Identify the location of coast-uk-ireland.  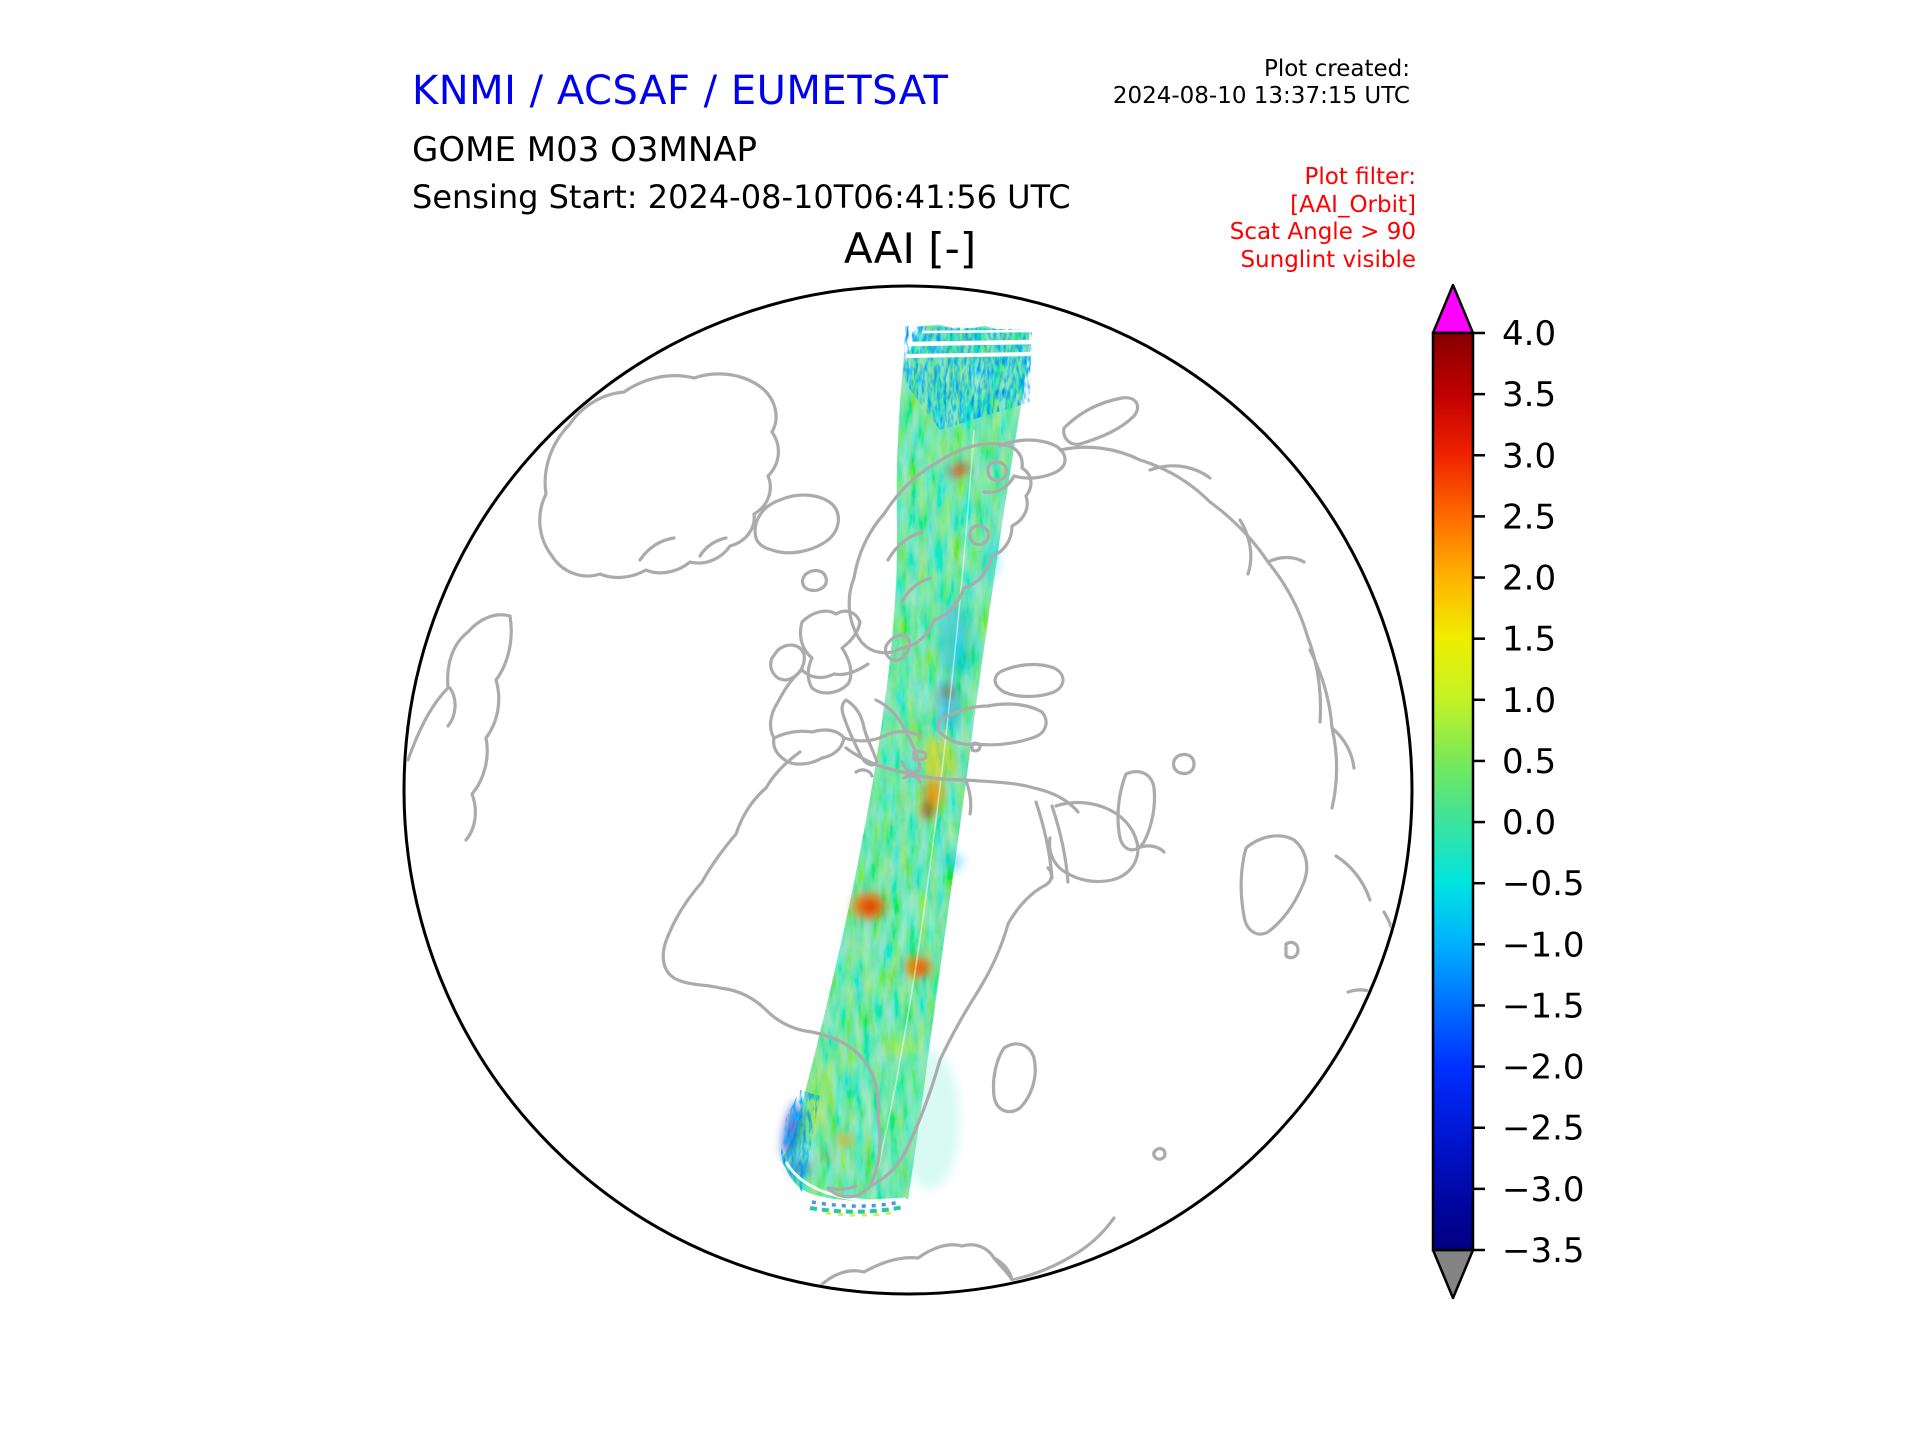
(815, 652).